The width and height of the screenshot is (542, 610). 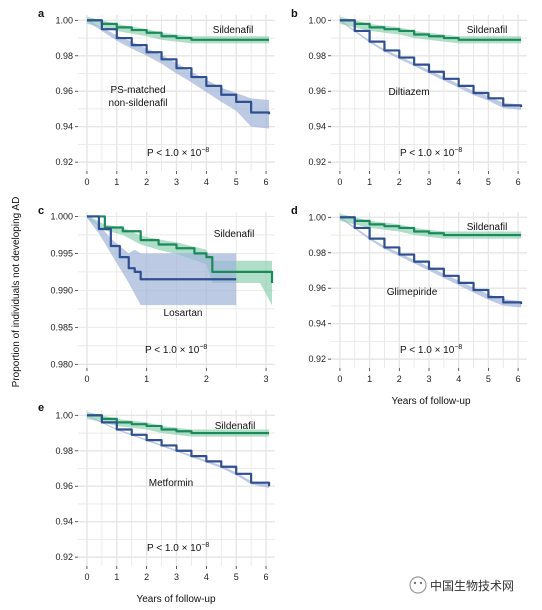 I want to click on panel-d-series-1-label: Sildenafil, so click(x=487, y=227).